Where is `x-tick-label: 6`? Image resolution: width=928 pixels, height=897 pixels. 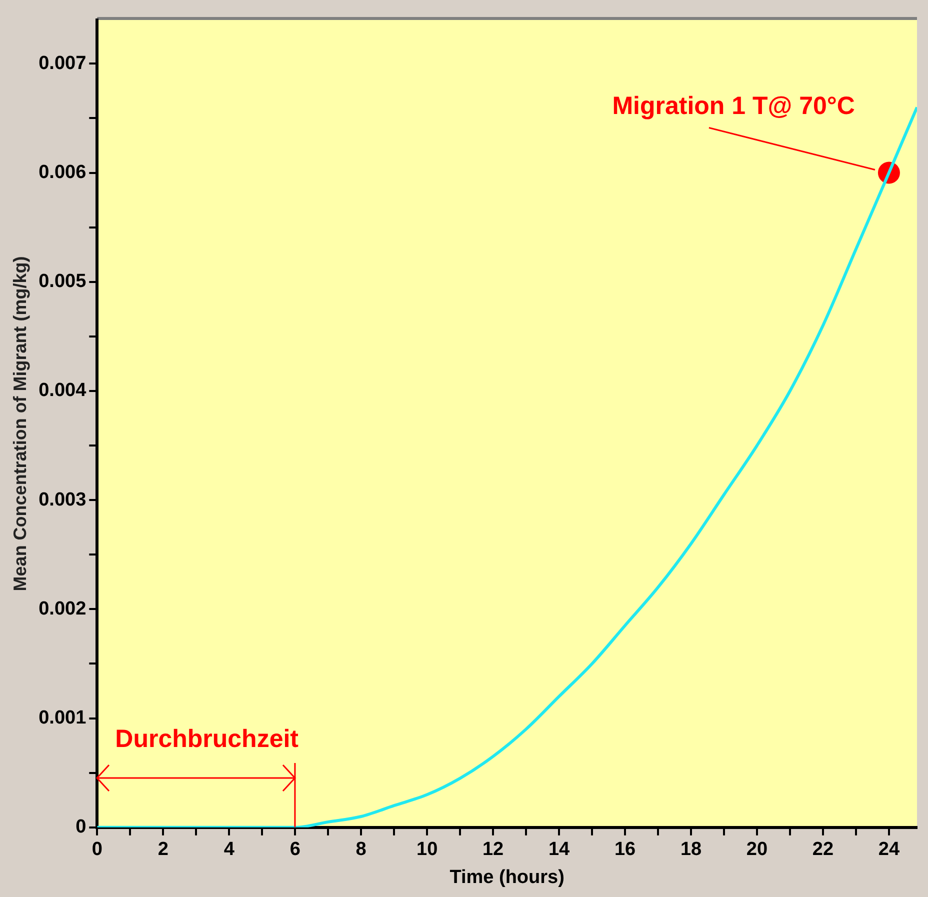 x-tick-label: 6 is located at coordinates (295, 849).